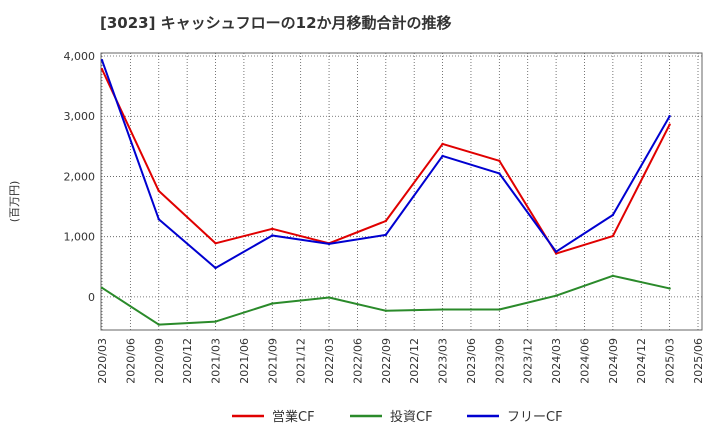 The width and height of the screenshot is (720, 440). I want to click on y-tick-label: 3,000, so click(80, 116).